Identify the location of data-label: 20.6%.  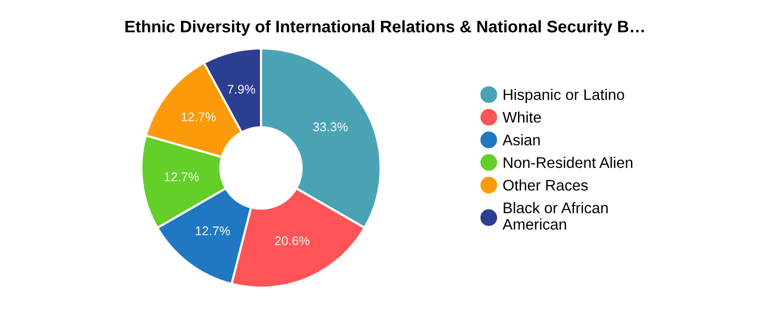
(292, 241).